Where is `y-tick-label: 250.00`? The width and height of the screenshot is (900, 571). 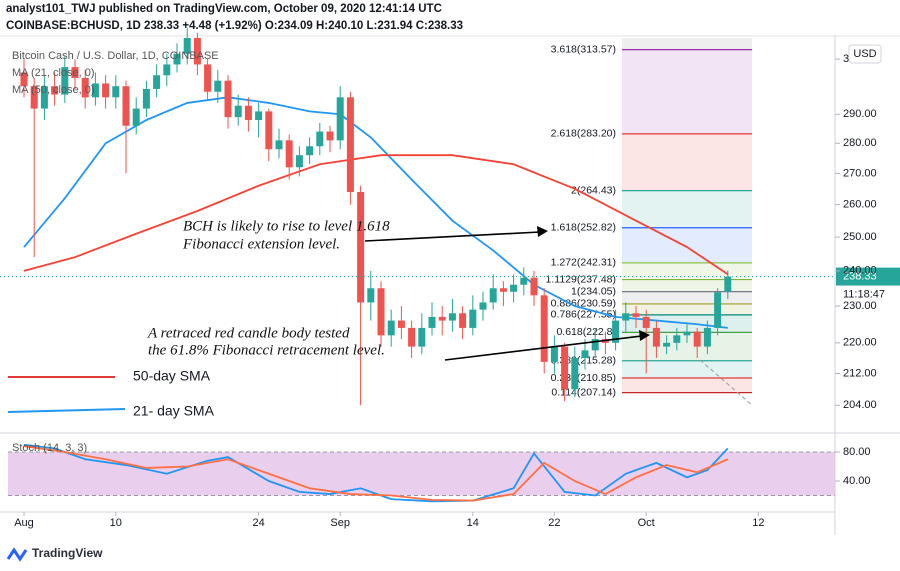 y-tick-label: 250.00 is located at coordinates (860, 237).